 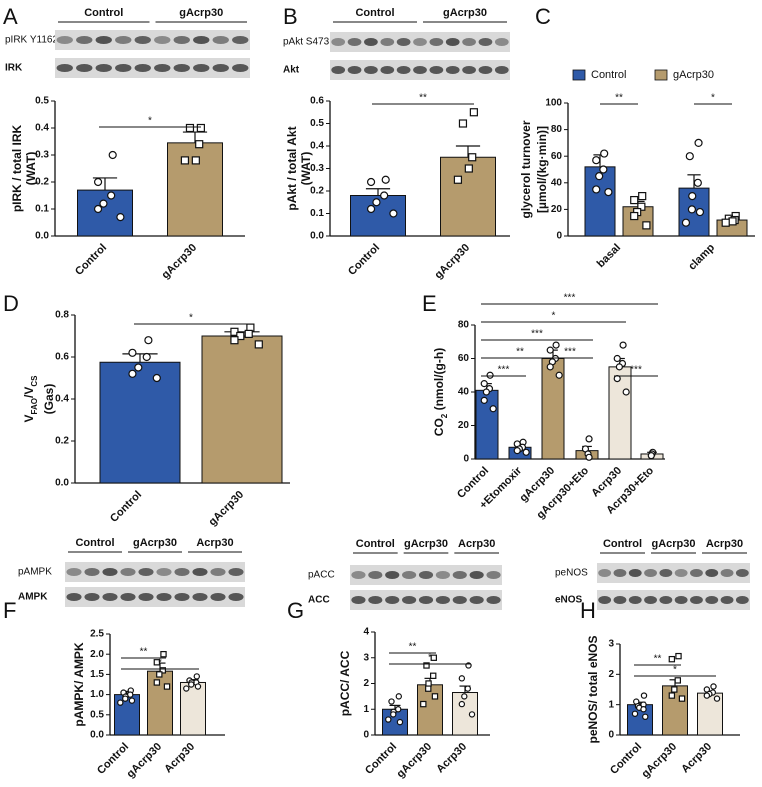 I want to click on panel-letter: A, so click(x=10, y=16).